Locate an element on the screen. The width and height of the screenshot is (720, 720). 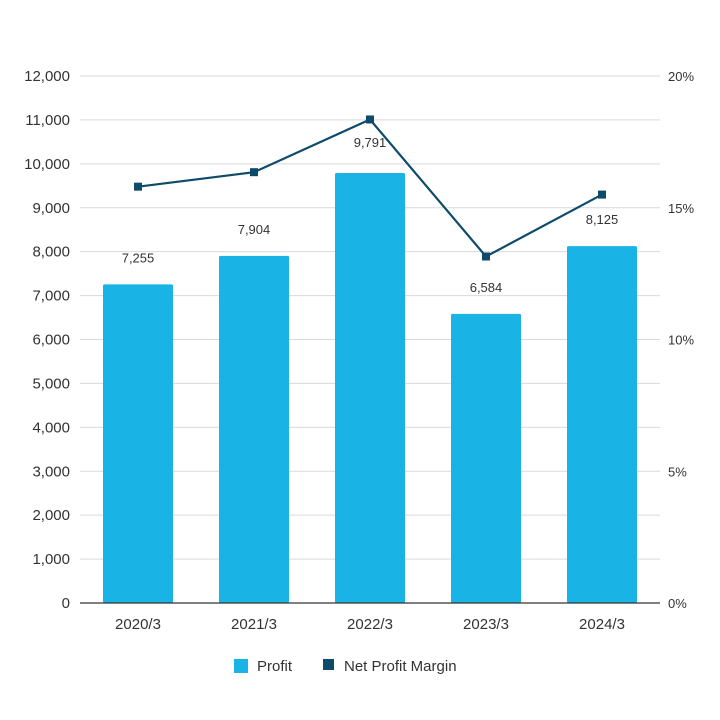
bar-2020/3 is located at coordinates (138, 443).